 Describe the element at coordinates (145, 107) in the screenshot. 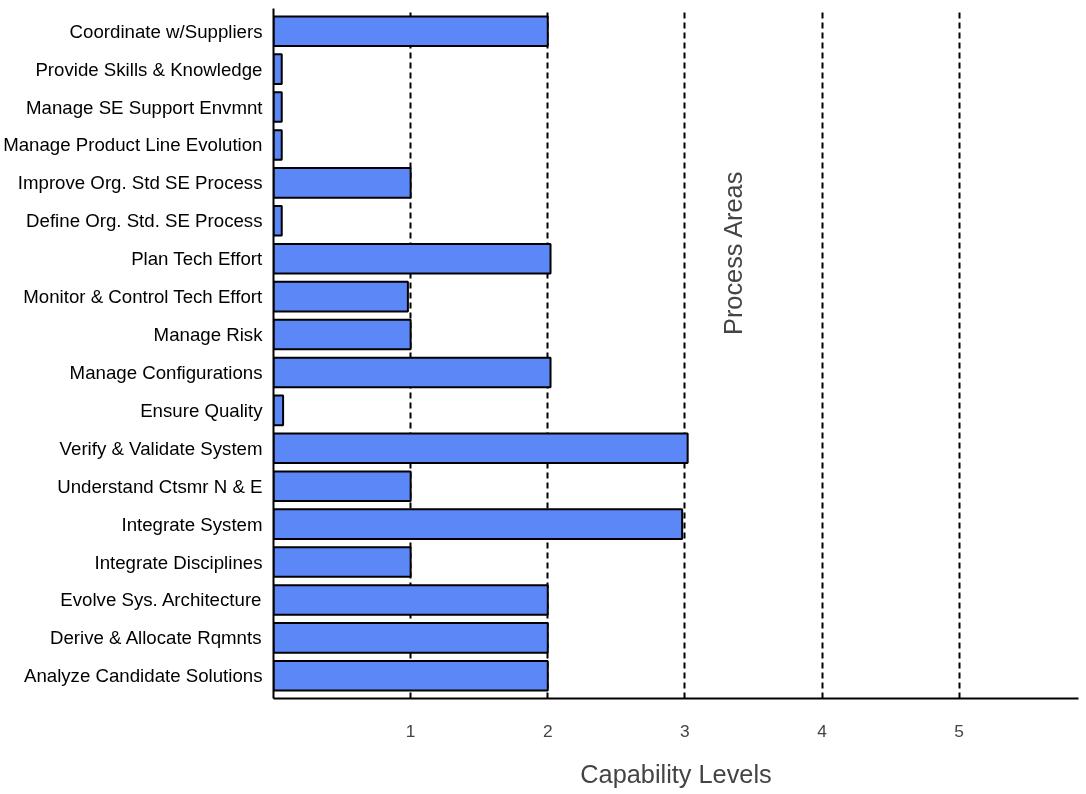

I see `y-tick-label: Manage SE Support Envmnt` at that location.